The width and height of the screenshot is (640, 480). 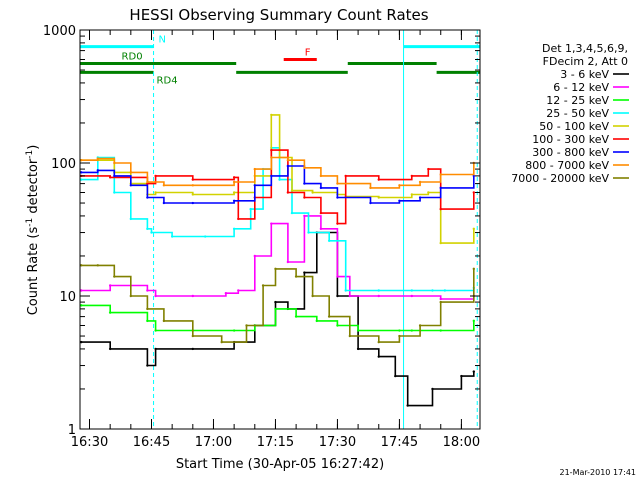 I want to click on series-line-6-12-kev, so click(x=278, y=257).